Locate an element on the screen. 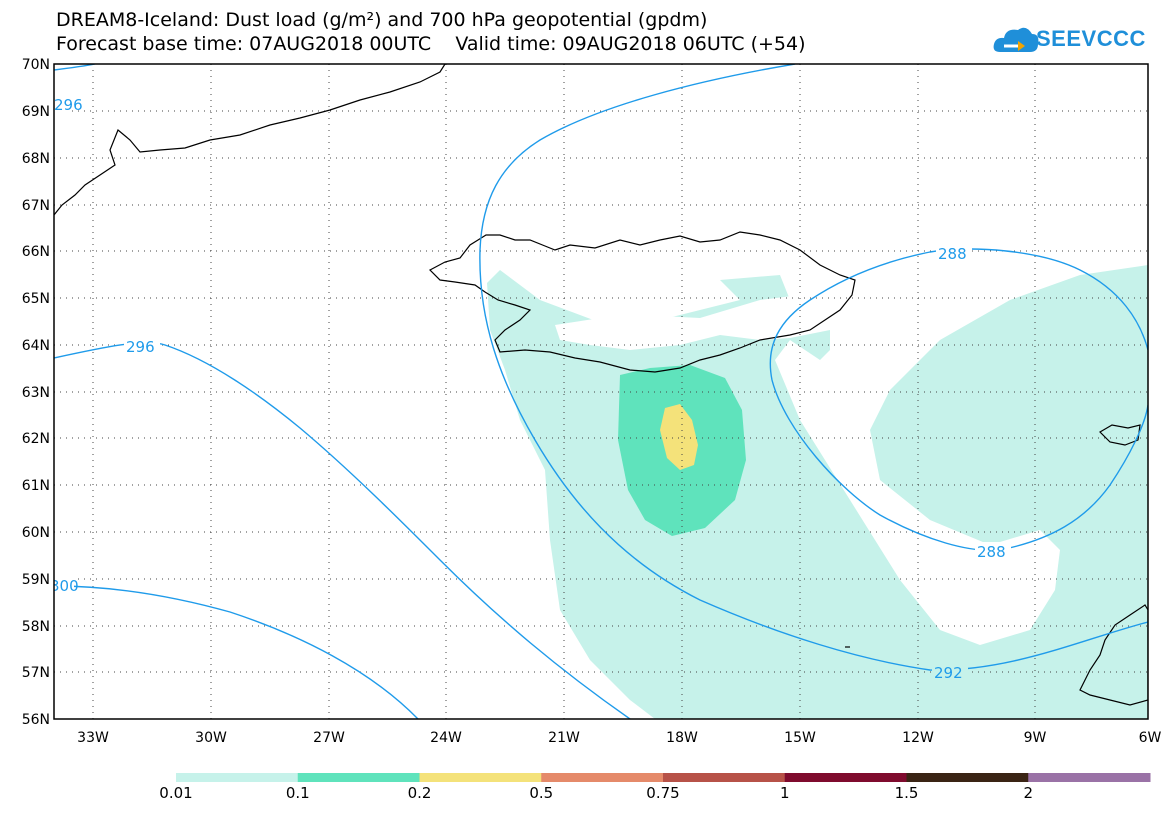 This screenshot has height=815, width=1175. lat-label: 56N is located at coordinates (36, 720).